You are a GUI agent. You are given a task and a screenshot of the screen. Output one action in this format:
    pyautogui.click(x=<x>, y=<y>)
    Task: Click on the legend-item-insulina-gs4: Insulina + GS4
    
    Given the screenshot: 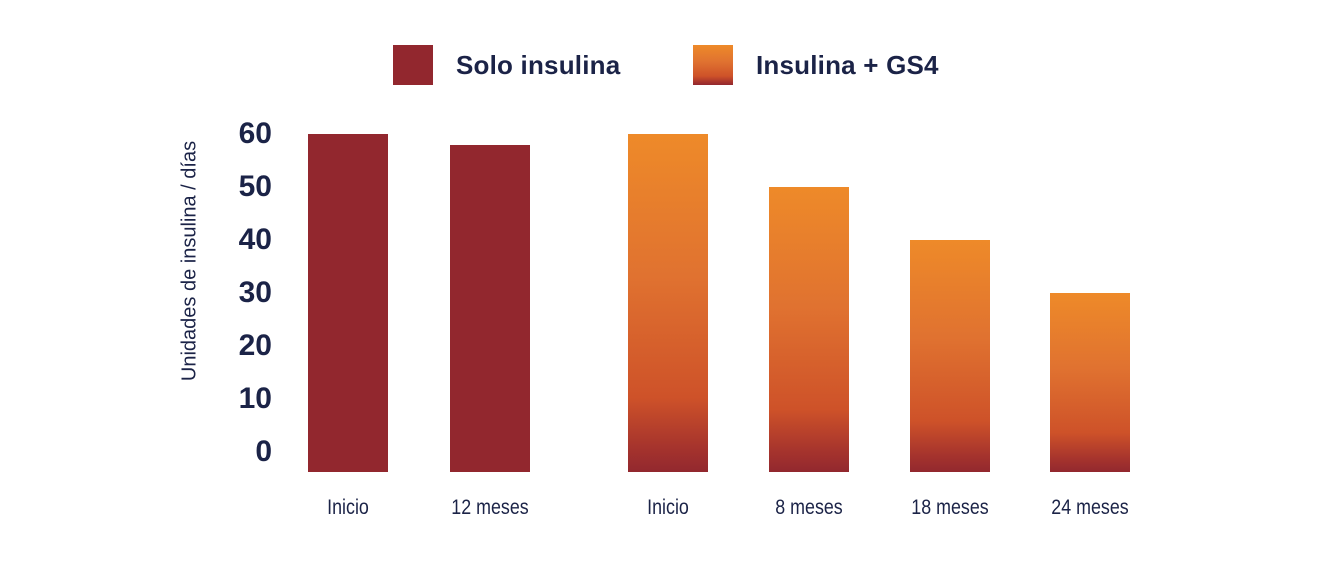 What is the action you would take?
    pyautogui.click(x=816, y=65)
    